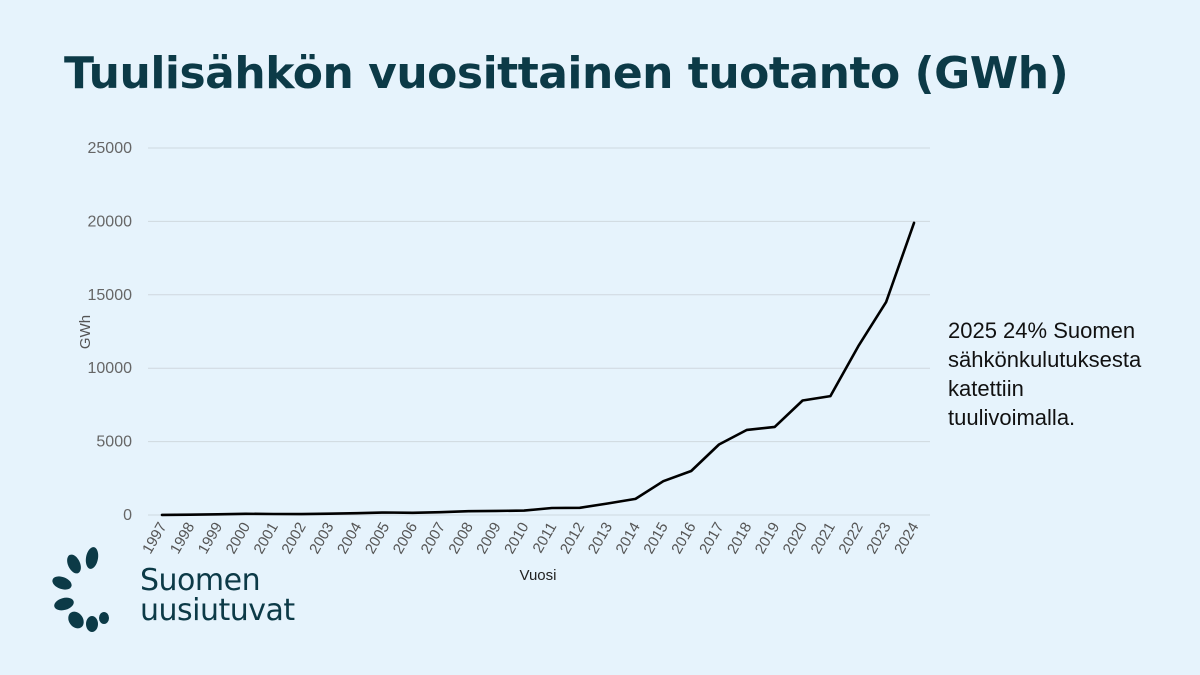 The width and height of the screenshot is (1200, 675). What do you see at coordinates (767, 538) in the screenshot?
I see `x-tick-label: 2019` at bounding box center [767, 538].